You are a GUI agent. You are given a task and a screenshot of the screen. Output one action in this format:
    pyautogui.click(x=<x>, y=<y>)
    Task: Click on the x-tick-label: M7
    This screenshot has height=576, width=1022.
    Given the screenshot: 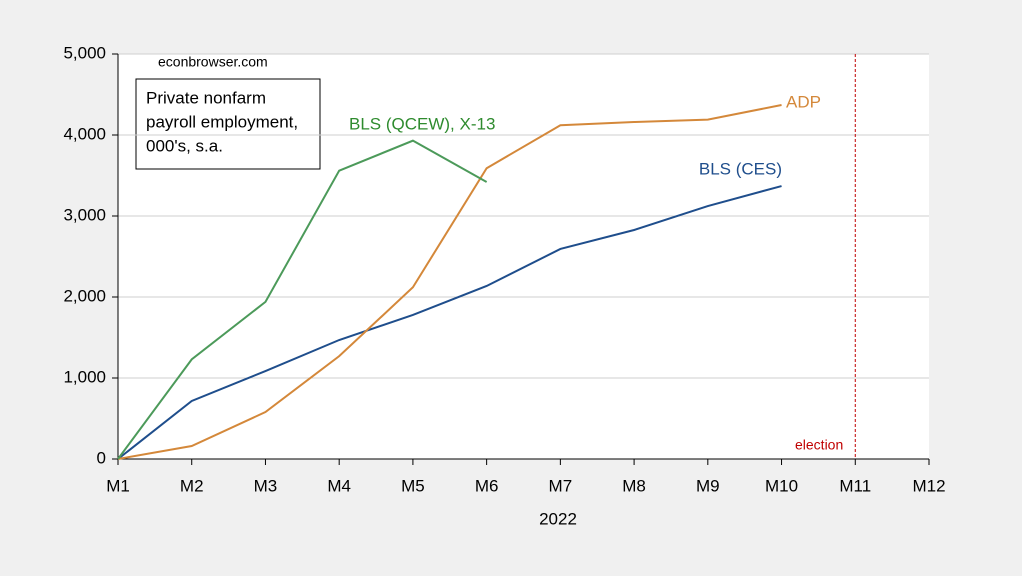 What is the action you would take?
    pyautogui.click(x=561, y=485)
    